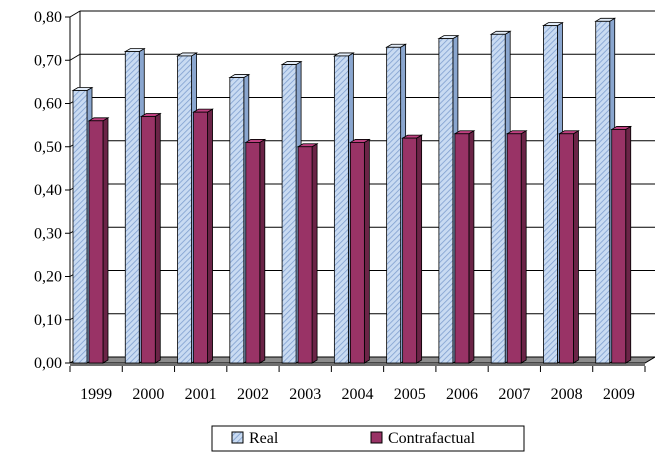 This screenshot has width=655, height=453. Describe the element at coordinates (237, 437) in the screenshot. I see `legend-swatch-real` at that location.